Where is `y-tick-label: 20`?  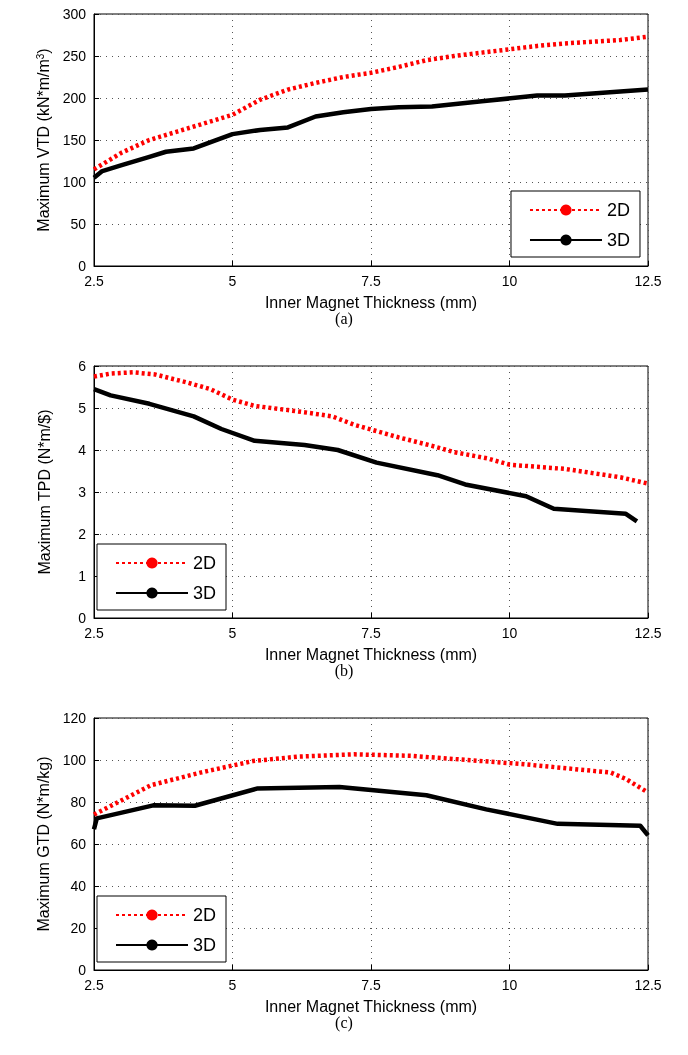 y-tick-label: 20 is located at coordinates (78, 928).